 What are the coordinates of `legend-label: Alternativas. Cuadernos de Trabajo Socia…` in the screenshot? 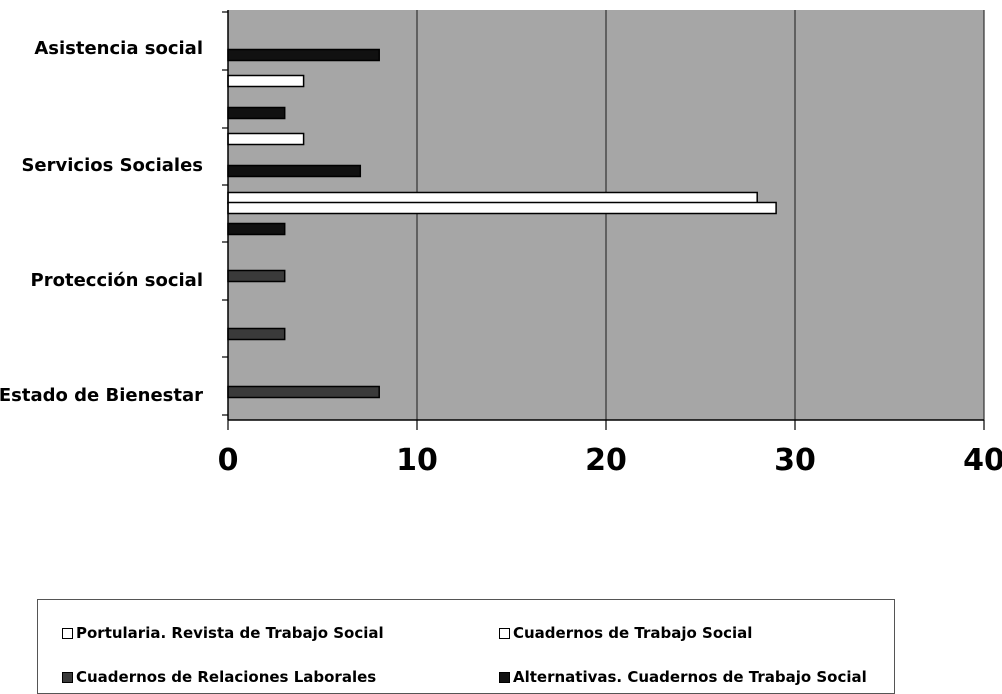 It's located at (690, 677).